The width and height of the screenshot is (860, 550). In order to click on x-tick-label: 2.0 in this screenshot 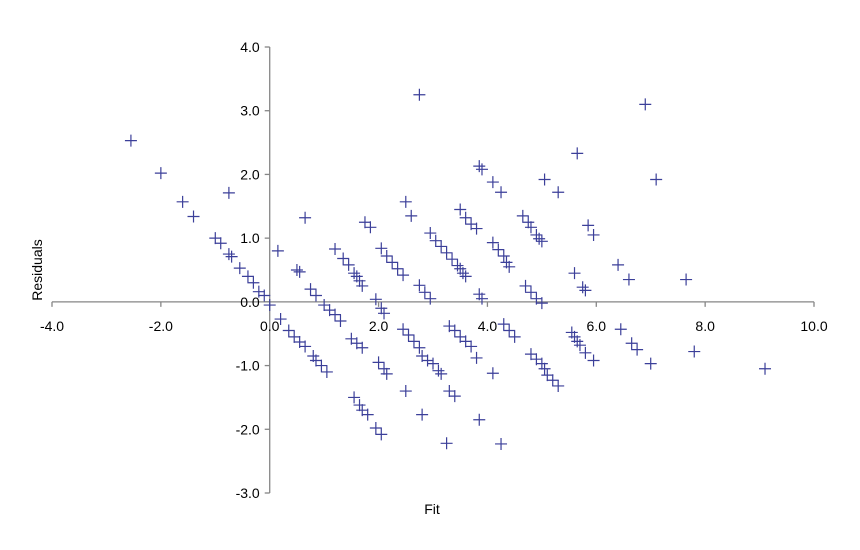, I will do `click(379, 326)`.